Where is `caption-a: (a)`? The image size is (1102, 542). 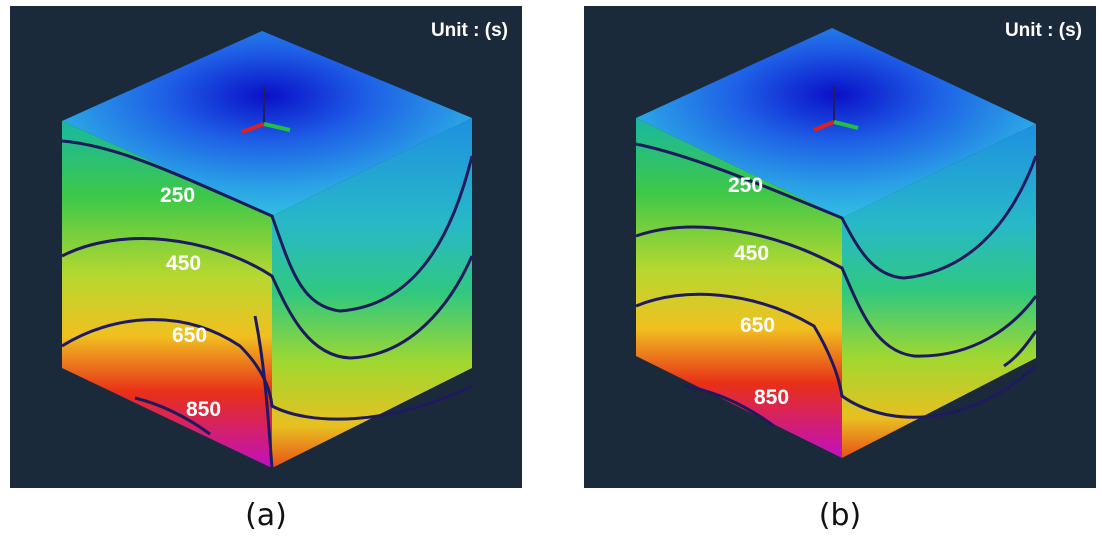
caption-a: (a) is located at coordinates (266, 515).